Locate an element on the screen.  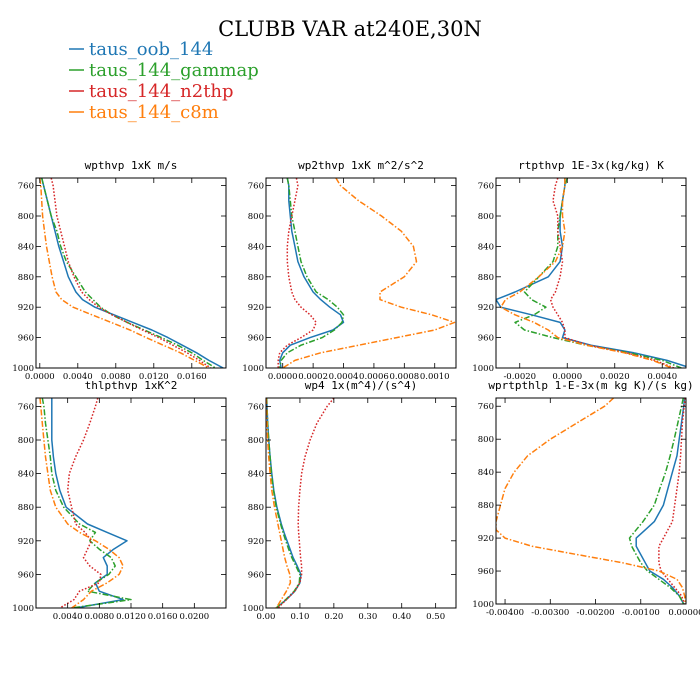
x-tick-label: 0.0020 is located at coordinates (615, 377).